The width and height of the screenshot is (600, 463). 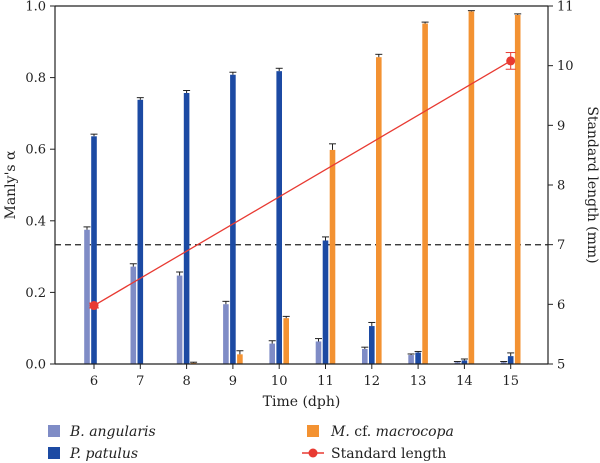 I want to click on y-tick-label-0.8: 0.8, so click(x=35, y=78).